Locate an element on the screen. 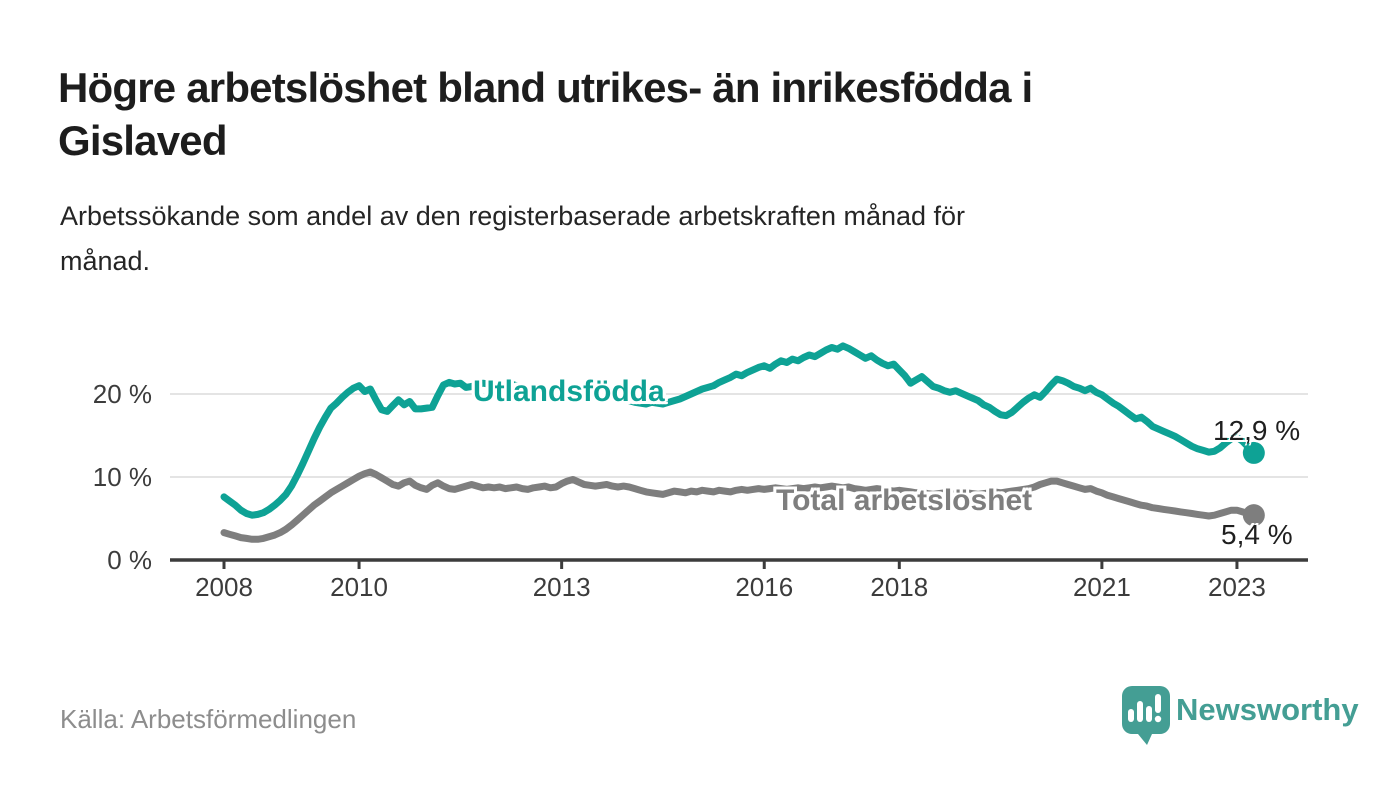  x-axis-label-2010: 2010 is located at coordinates (359, 587).